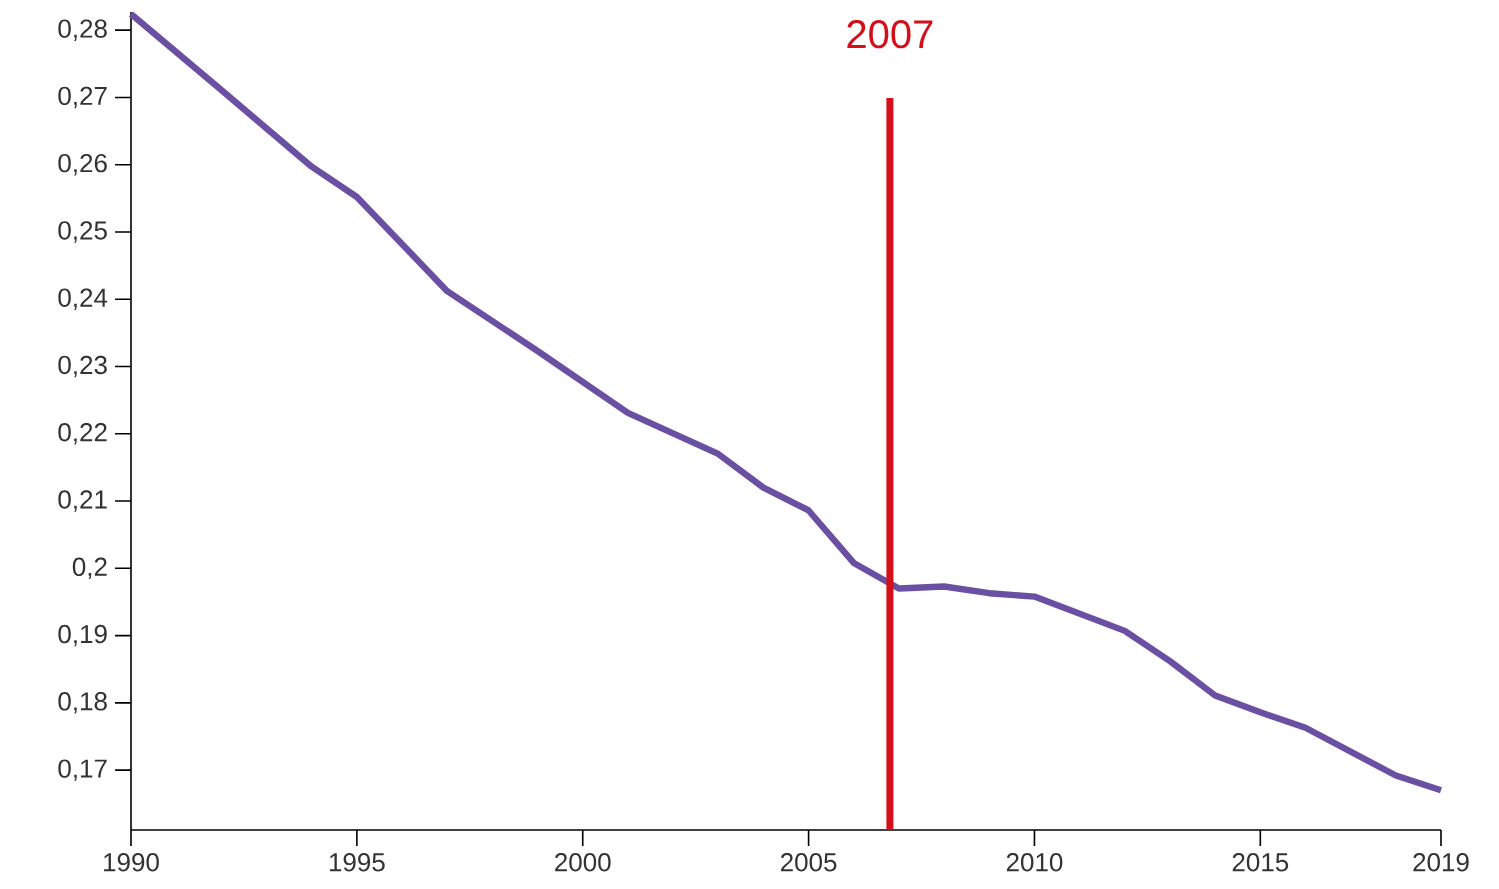 This screenshot has width=1499, height=889. I want to click on x-tick-label: 1990, so click(131, 862).